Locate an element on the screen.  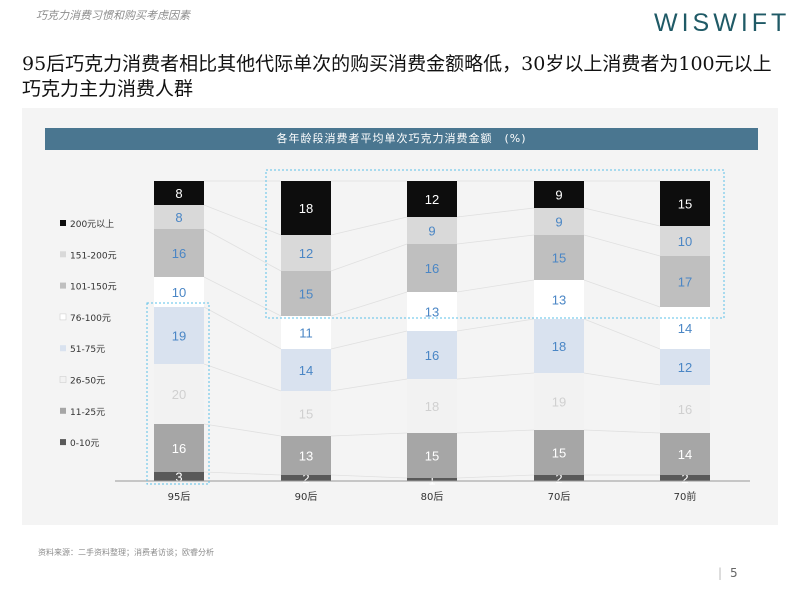
chart-title: 各年龄段消费者平均单次巧克力消费金额 (%) is located at coordinates (401, 139).